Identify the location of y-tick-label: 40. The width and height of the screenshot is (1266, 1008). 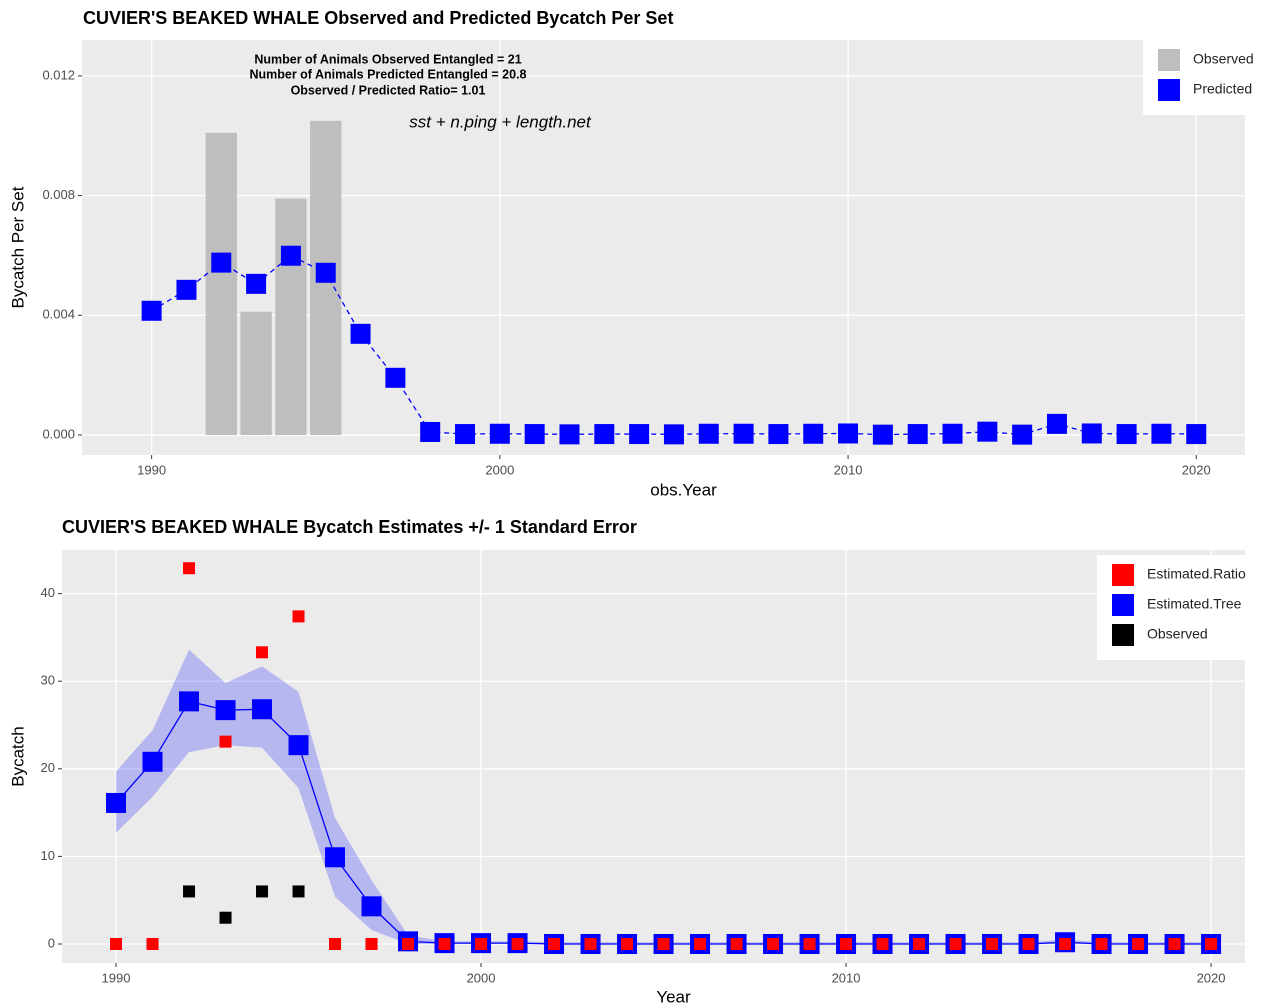
(48, 592).